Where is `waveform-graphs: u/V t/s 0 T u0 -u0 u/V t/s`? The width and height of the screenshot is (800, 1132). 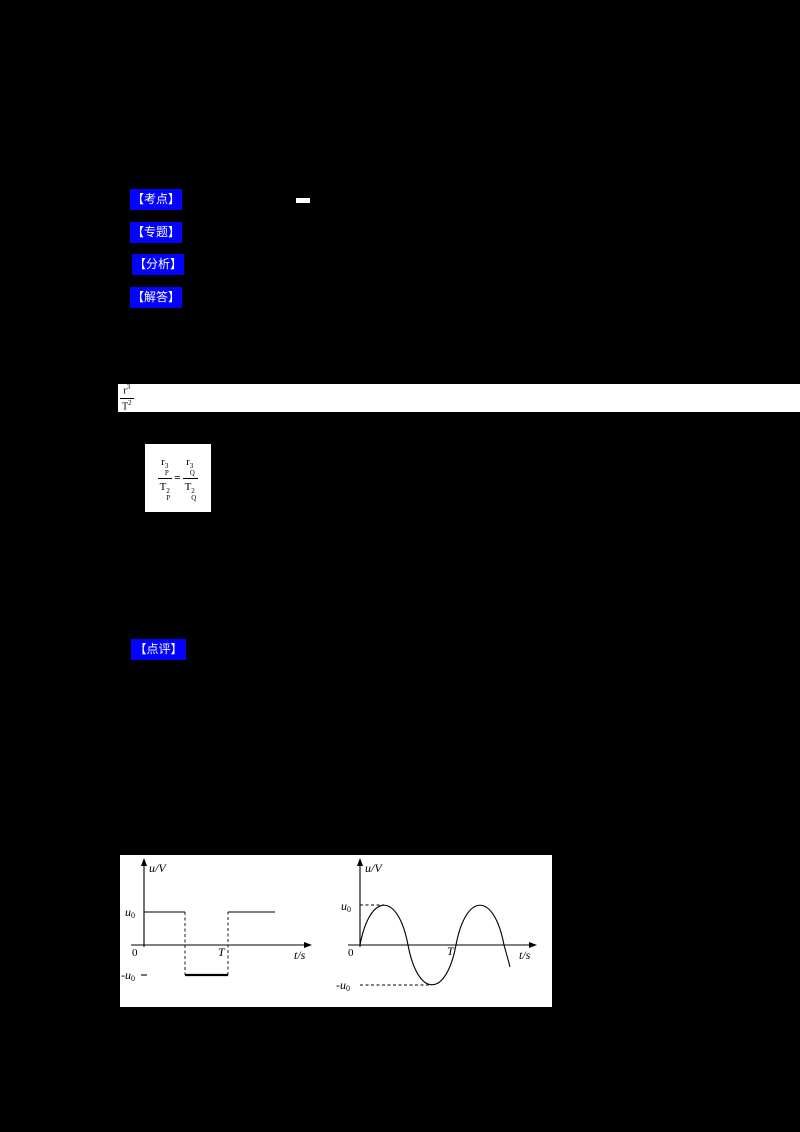 waveform-graphs: u/V t/s 0 T u0 -u0 u/V t/s is located at coordinates (329, 925).